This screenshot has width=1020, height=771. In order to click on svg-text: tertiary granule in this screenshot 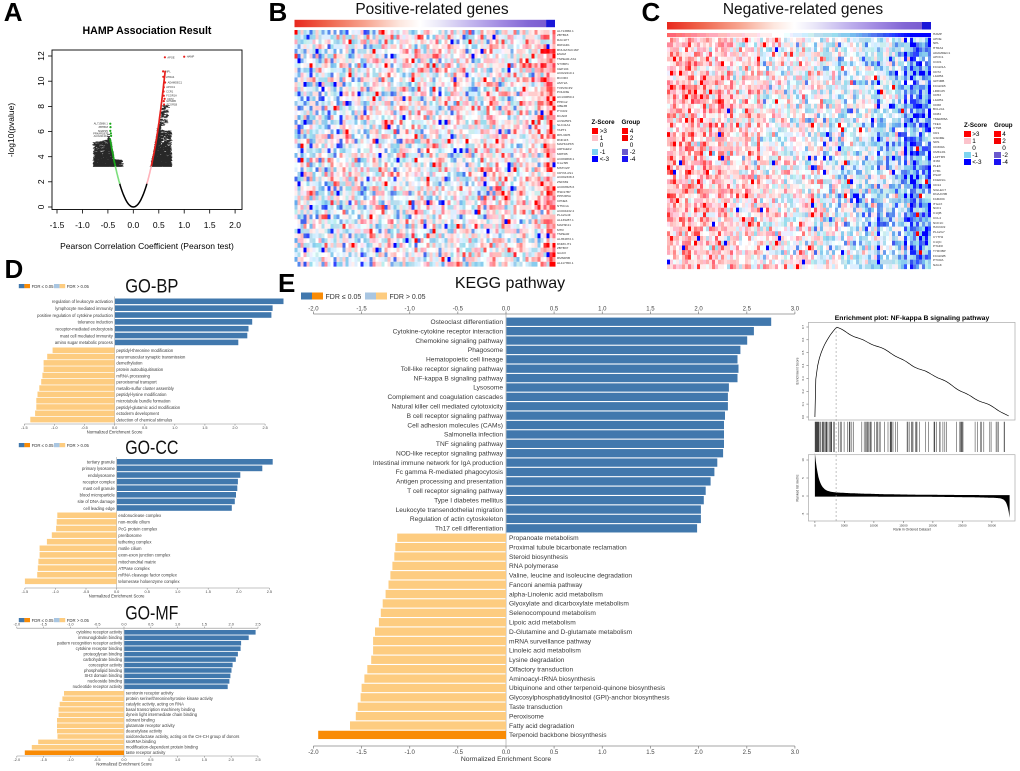, I will do `click(101, 462)`.